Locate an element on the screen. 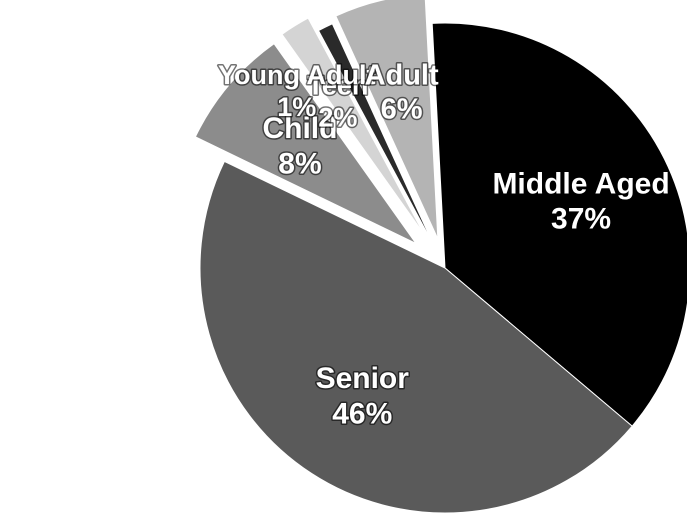 This screenshot has width=687, height=515. slice-percent-label: 1% is located at coordinates (296, 107).